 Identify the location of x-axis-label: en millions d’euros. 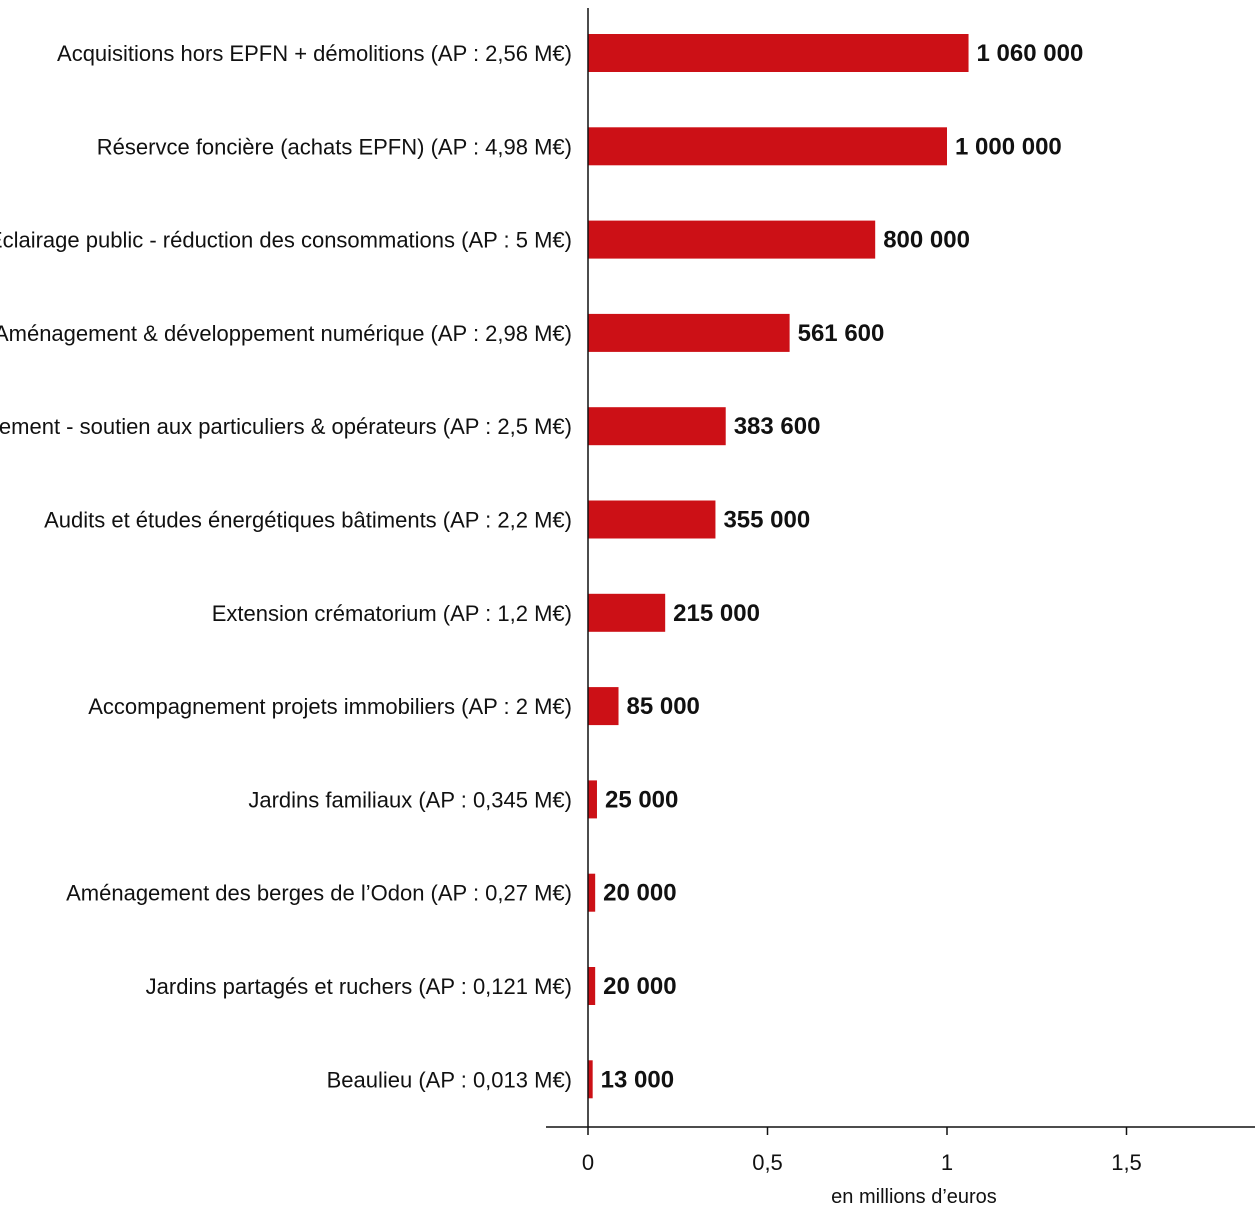
(914, 1197).